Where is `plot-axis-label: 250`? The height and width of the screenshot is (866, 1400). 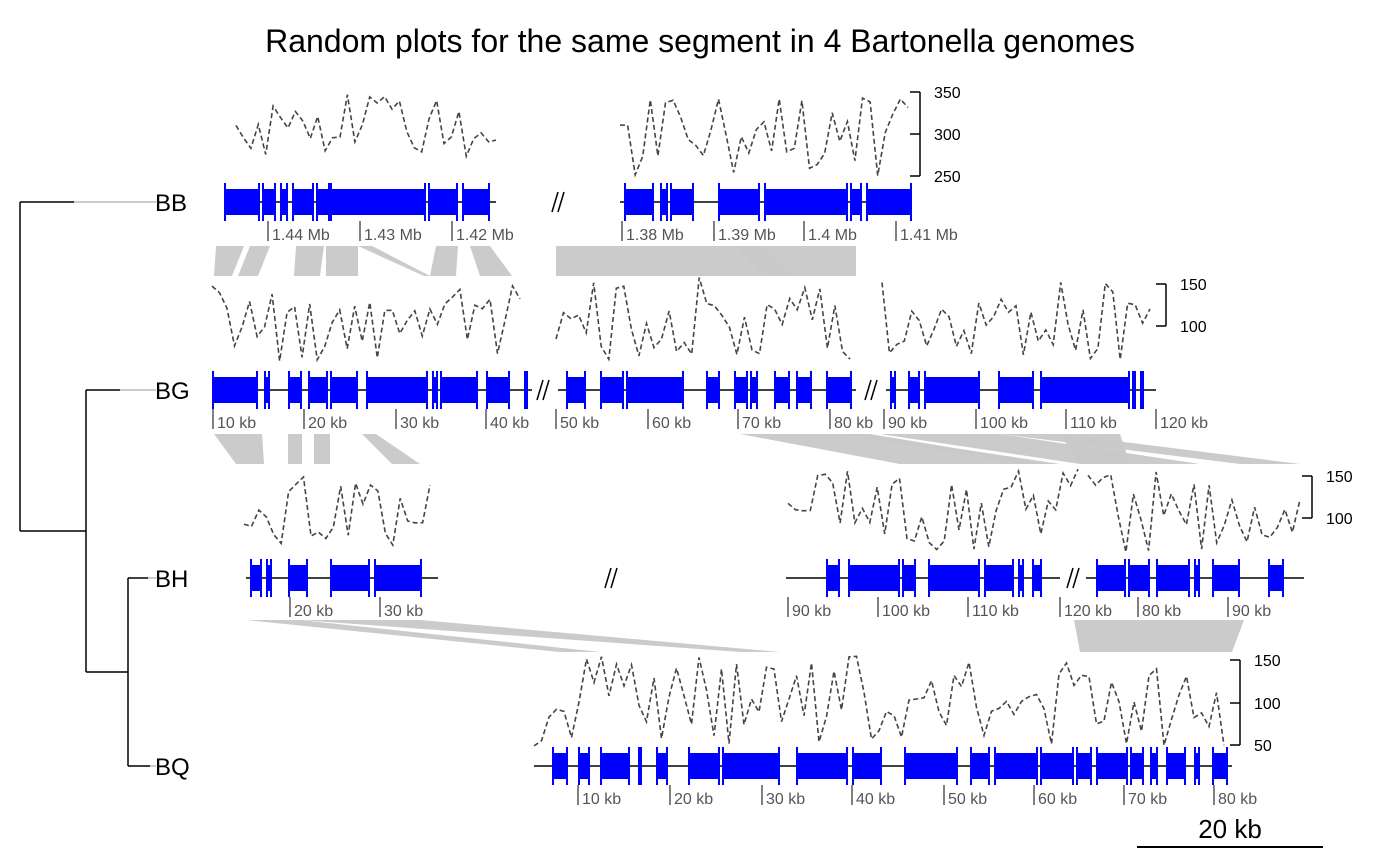 plot-axis-label: 250 is located at coordinates (947, 177).